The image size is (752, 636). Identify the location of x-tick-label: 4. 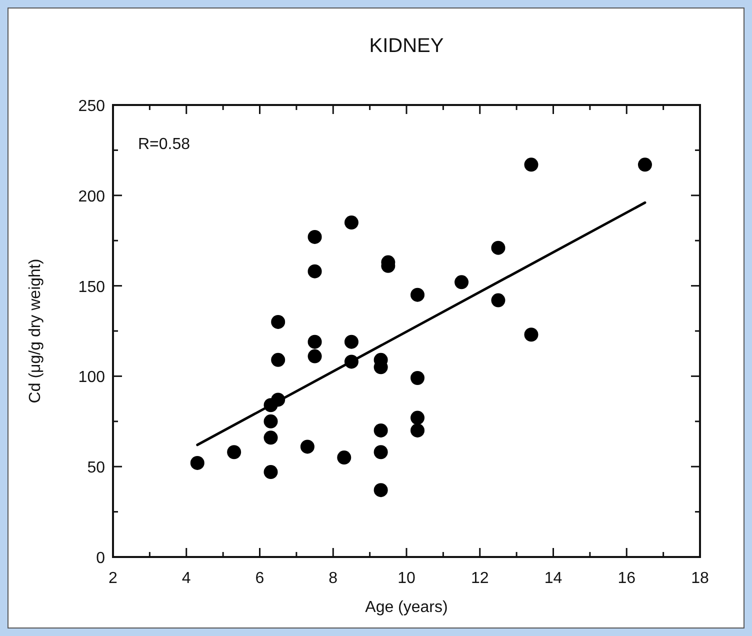
(186, 578).